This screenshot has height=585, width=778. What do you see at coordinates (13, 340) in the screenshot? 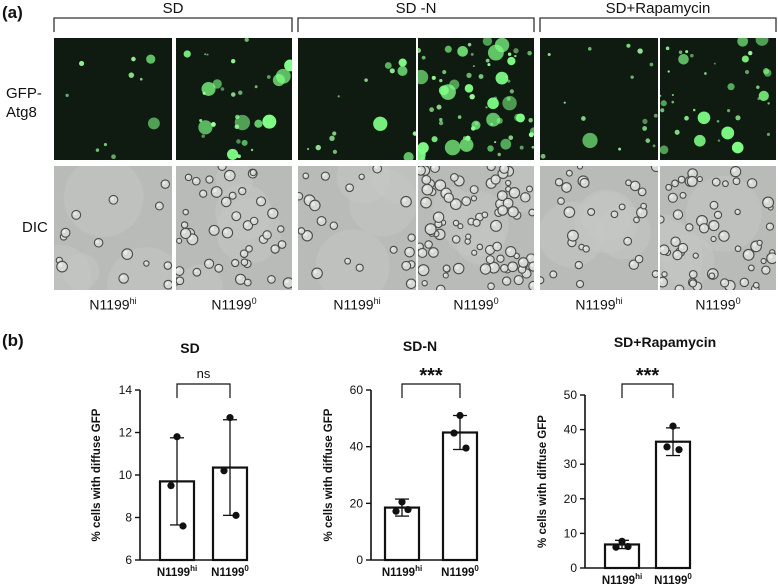
I see `panel-b-label: (b)` at bounding box center [13, 340].